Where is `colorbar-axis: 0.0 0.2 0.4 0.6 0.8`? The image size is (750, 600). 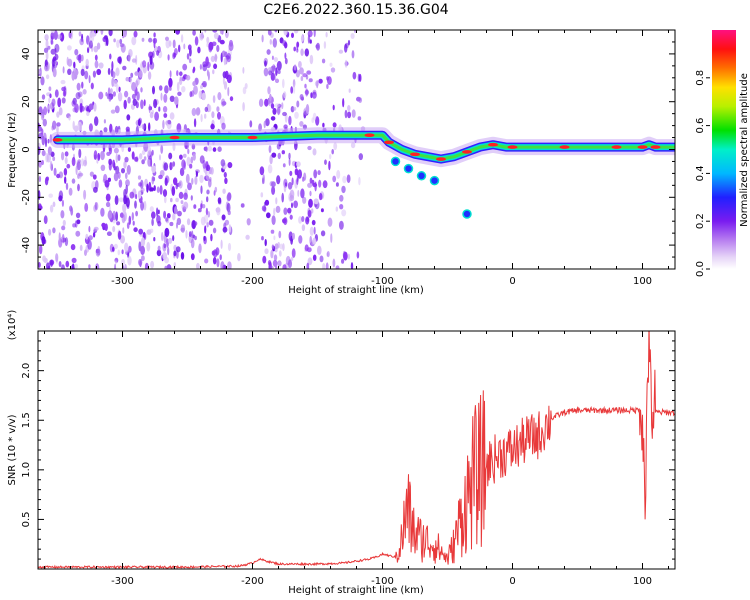 colorbar-axis: 0.0 0.2 0.4 0.6 0.8 is located at coordinates (702, 173).